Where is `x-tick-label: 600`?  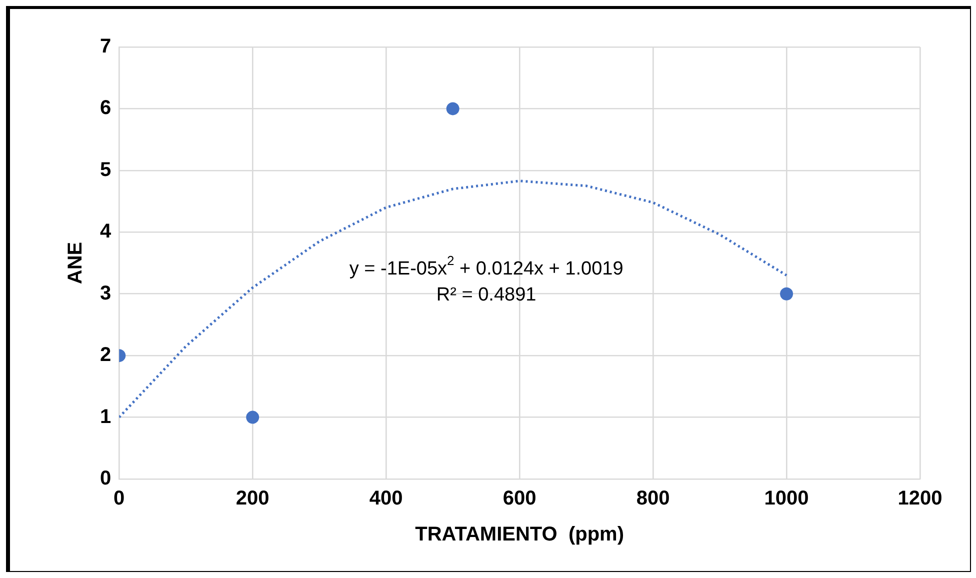
x-tick-label: 600 is located at coordinates (519, 499).